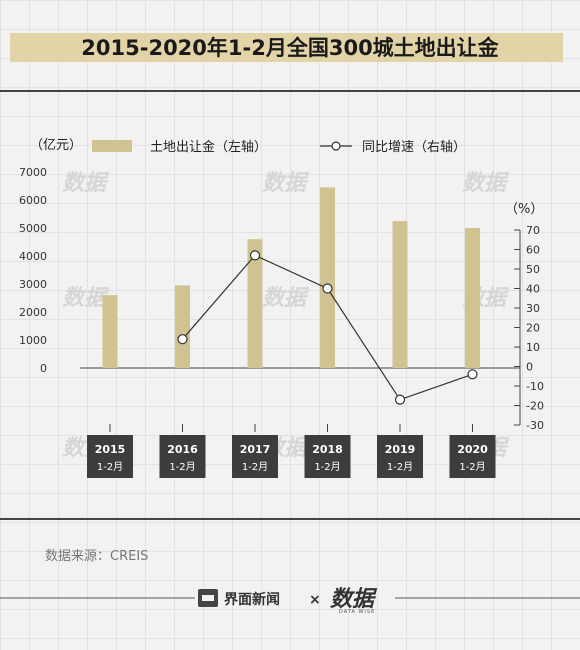 The image size is (580, 650). I want to click on category-year: 2020, so click(472, 449).